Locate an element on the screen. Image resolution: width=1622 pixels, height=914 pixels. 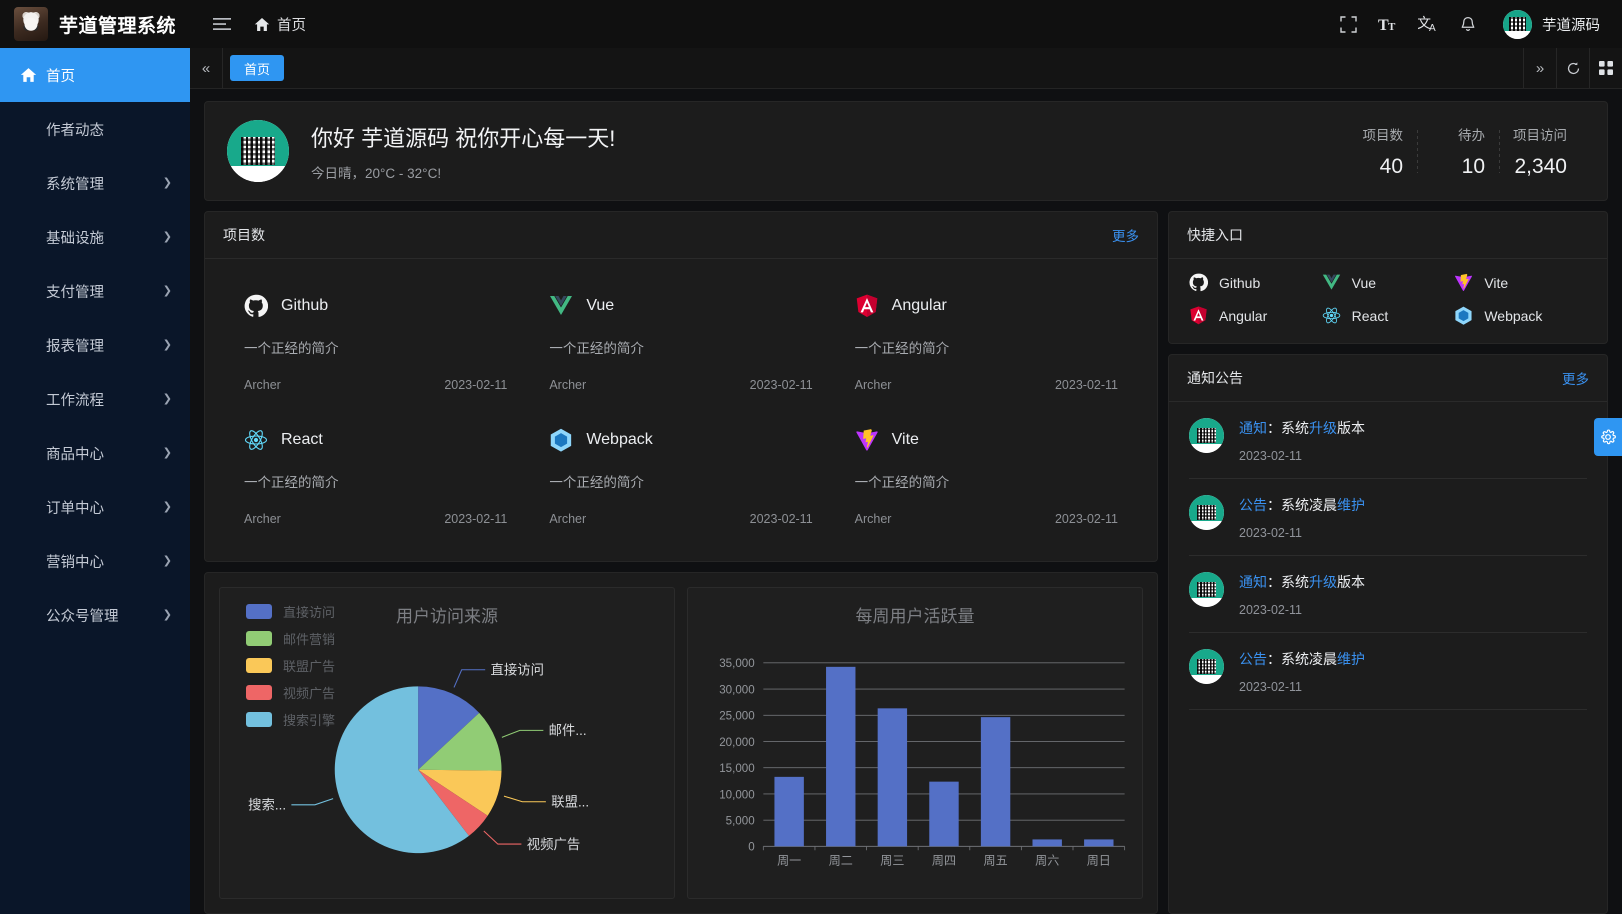
svg-text: T is located at coordinates (1383, 25).